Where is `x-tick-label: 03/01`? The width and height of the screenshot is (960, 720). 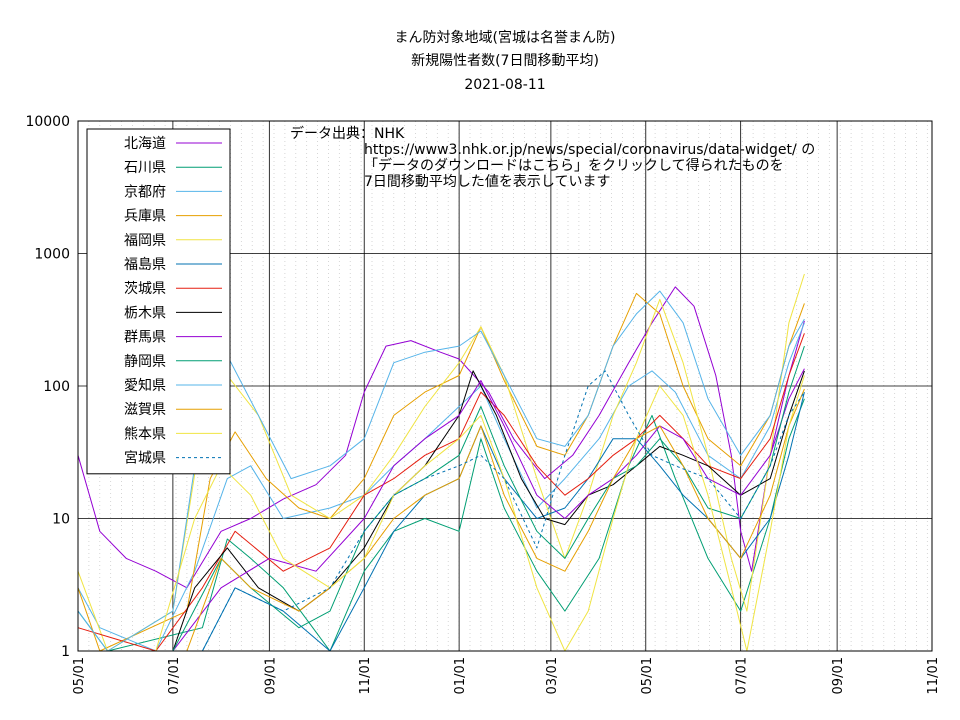
x-tick-label: 03/01 is located at coordinates (552, 675).